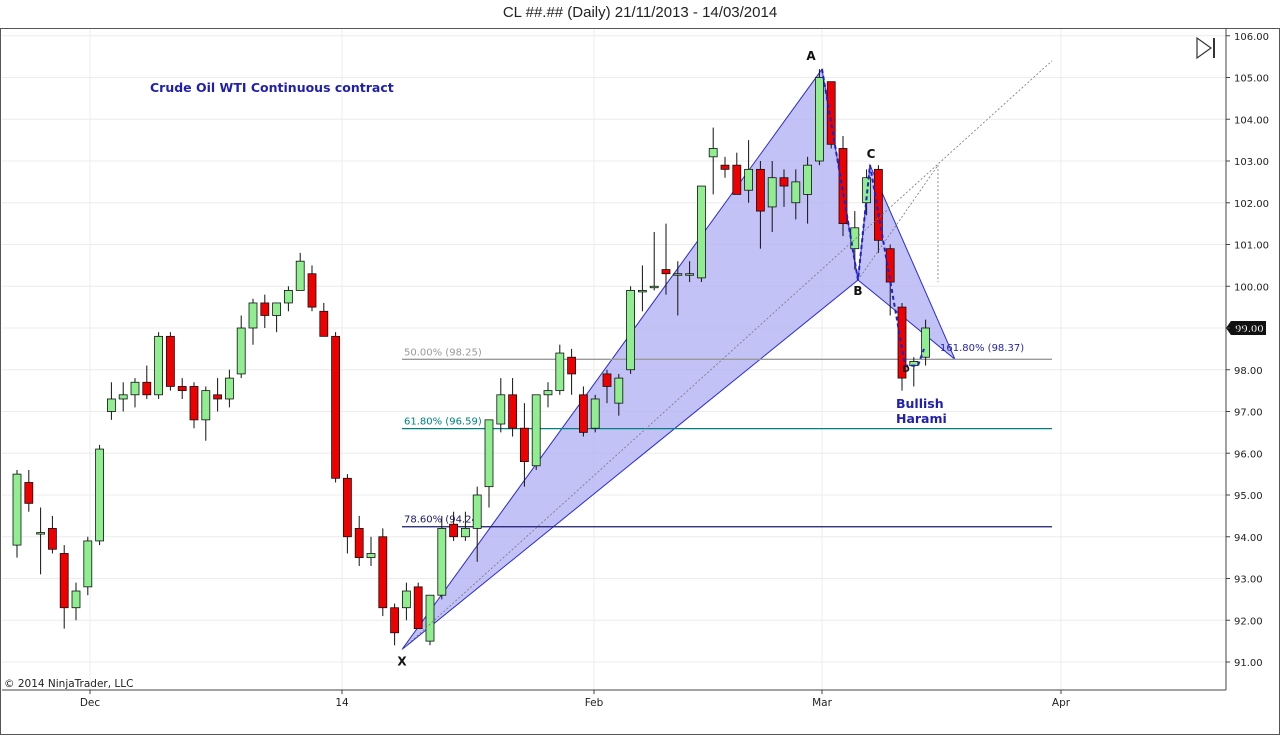 The height and width of the screenshot is (740, 1280). What do you see at coordinates (1251, 204) in the screenshot?
I see `y-tick-label: 102.00` at bounding box center [1251, 204].